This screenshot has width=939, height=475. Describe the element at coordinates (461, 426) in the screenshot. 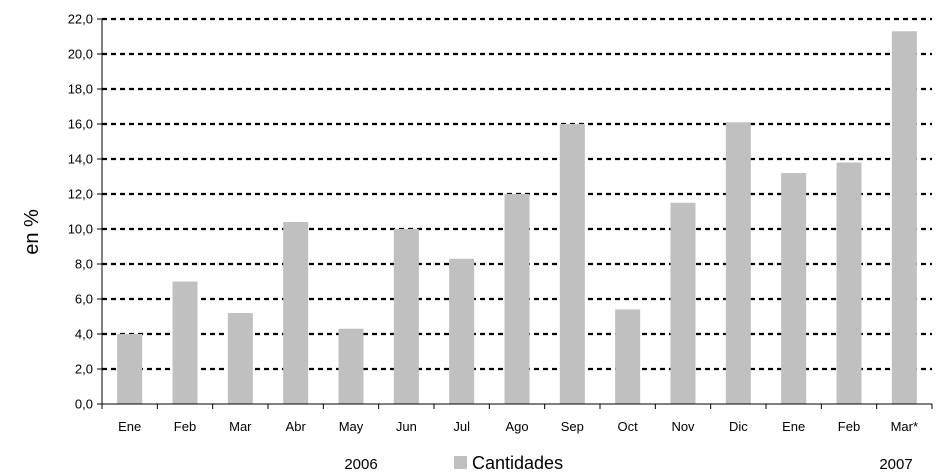

I see `x-tick-label: Jul` at that location.